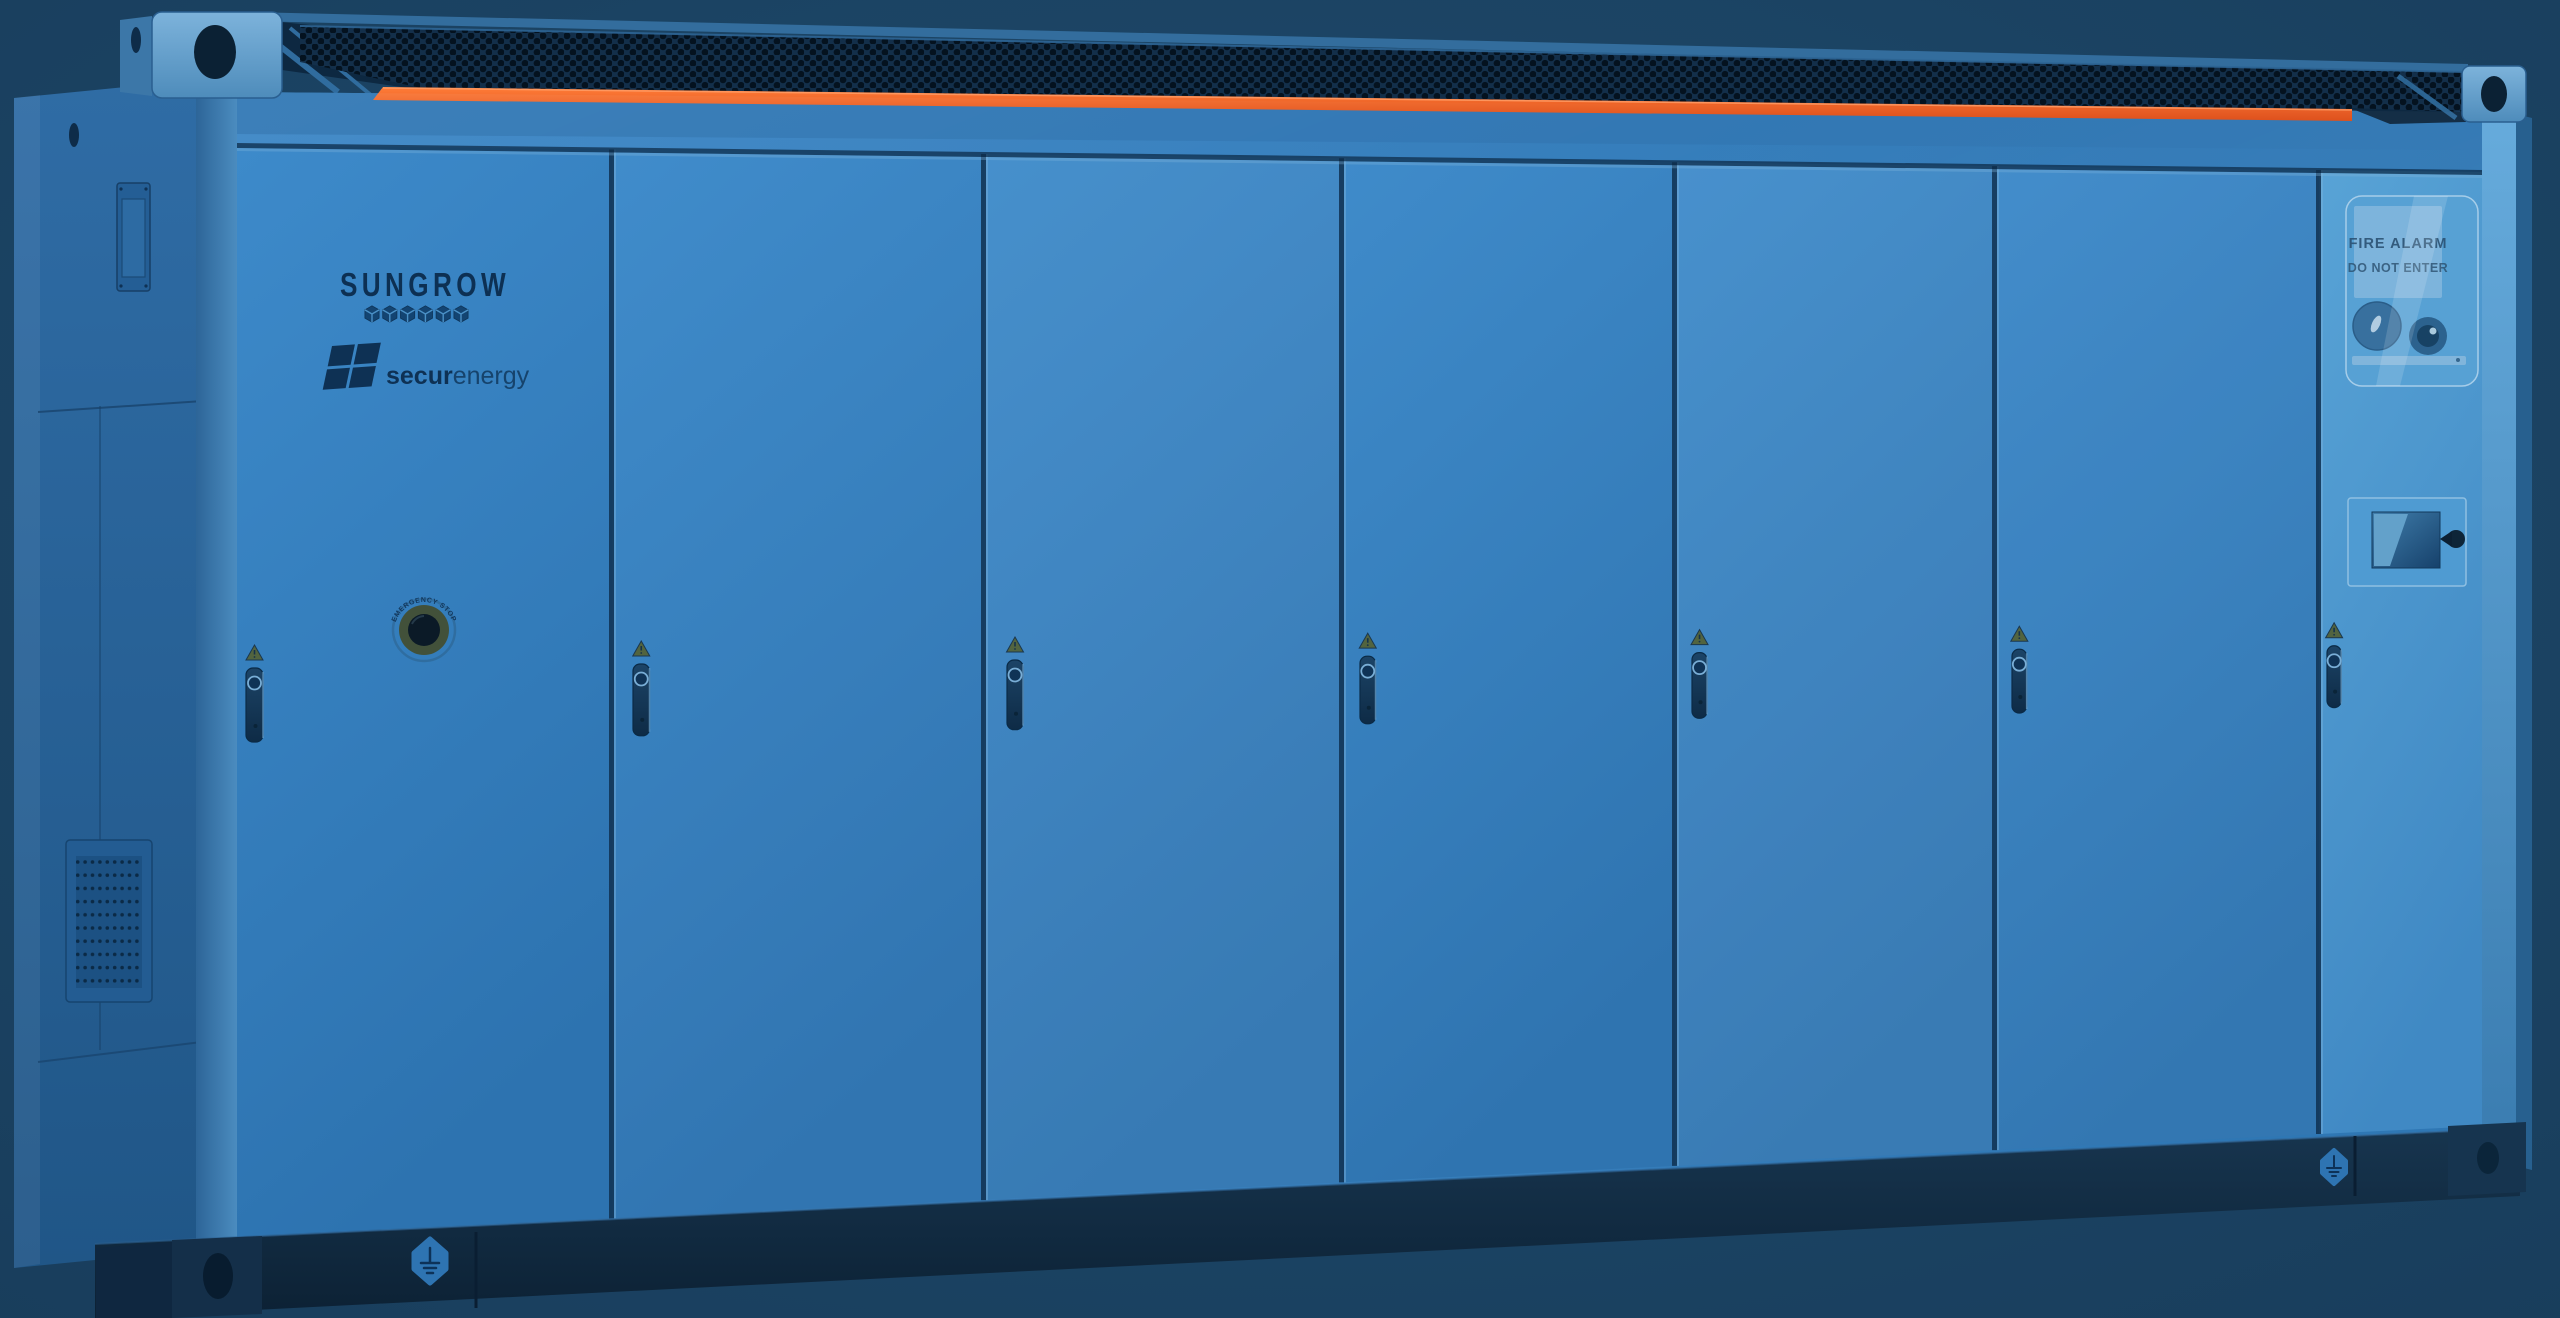 The height and width of the screenshot is (1318, 2560). Describe the element at coordinates (419, 376) in the screenshot. I see `securenergy-bold: secur` at that location.